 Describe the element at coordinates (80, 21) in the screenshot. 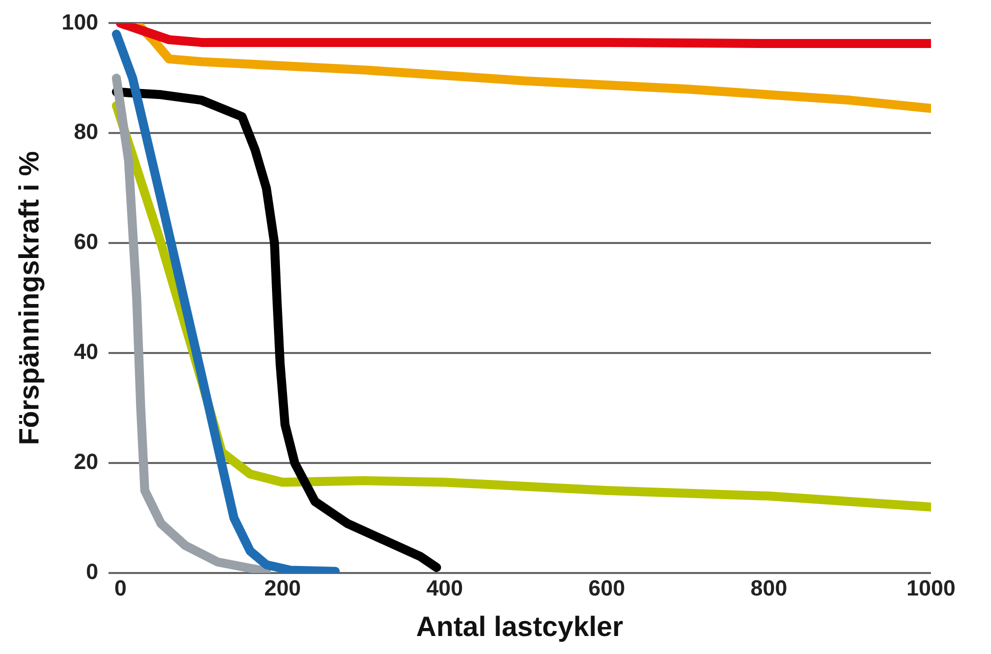

I see `y-tick-label: 100` at that location.